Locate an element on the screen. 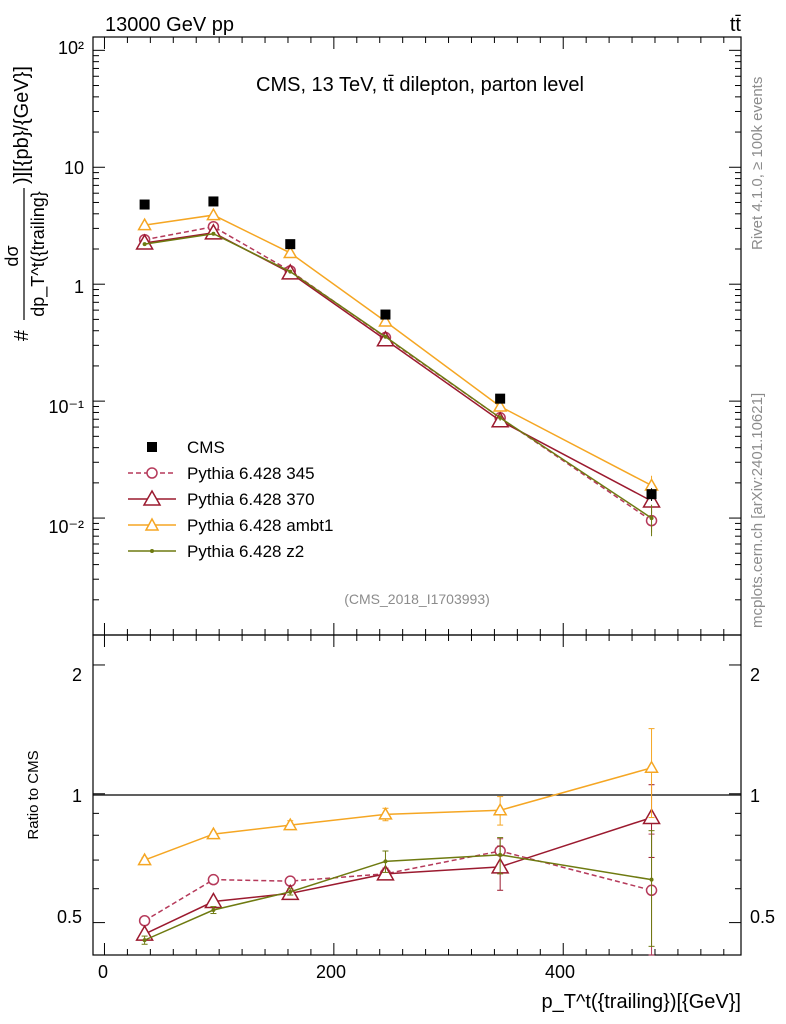 The width and height of the screenshot is (786, 1024). xtick-labels: 0 200 400 is located at coordinates (336, 972).